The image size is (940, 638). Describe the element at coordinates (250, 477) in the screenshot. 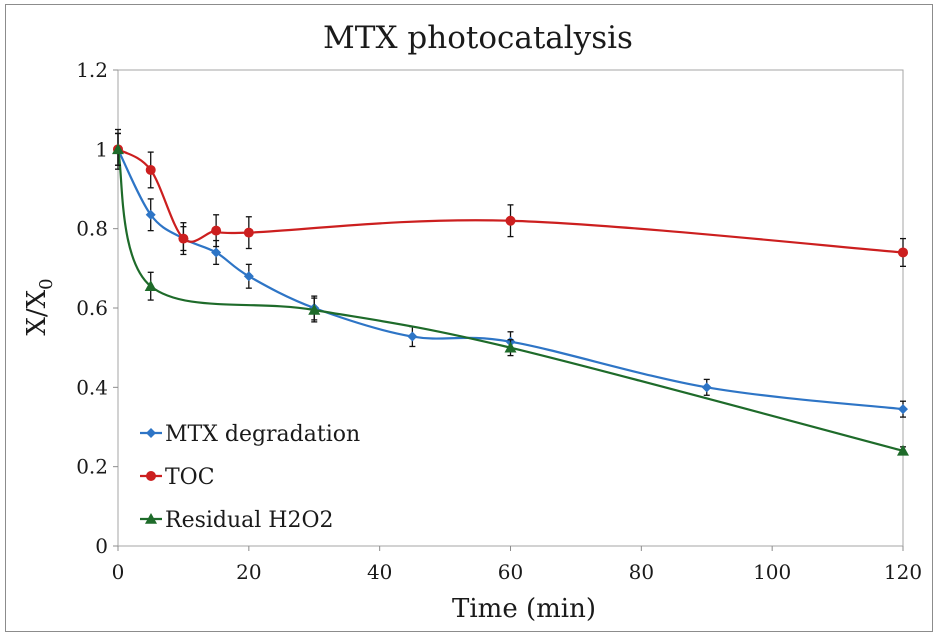

I see `legend: MTX degradation TOC Residual H2O2` at that location.